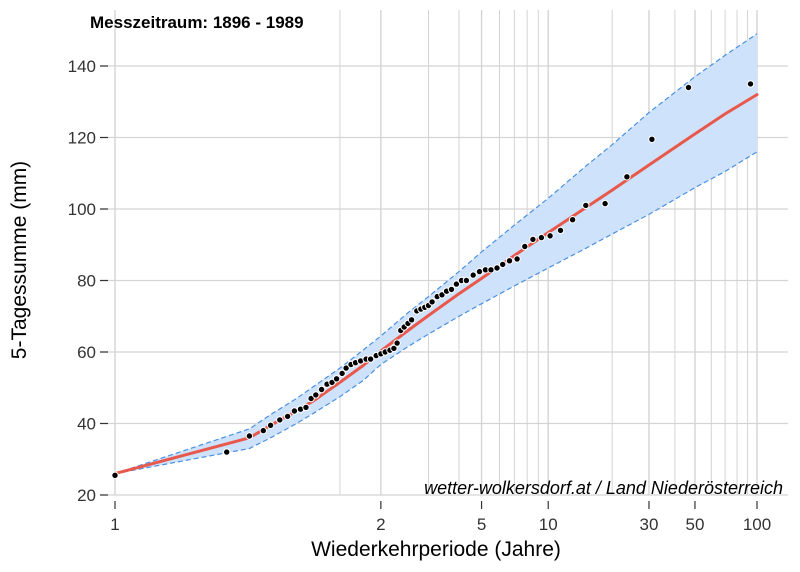 The height and width of the screenshot is (572, 800). What do you see at coordinates (548, 524) in the screenshot?
I see `x-tick-label: 10` at bounding box center [548, 524].